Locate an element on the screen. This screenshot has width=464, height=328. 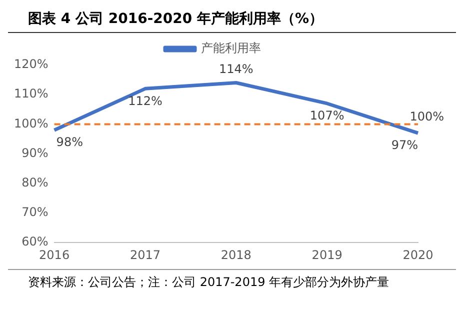
y-tick-label: 60% is located at coordinates (35, 241).